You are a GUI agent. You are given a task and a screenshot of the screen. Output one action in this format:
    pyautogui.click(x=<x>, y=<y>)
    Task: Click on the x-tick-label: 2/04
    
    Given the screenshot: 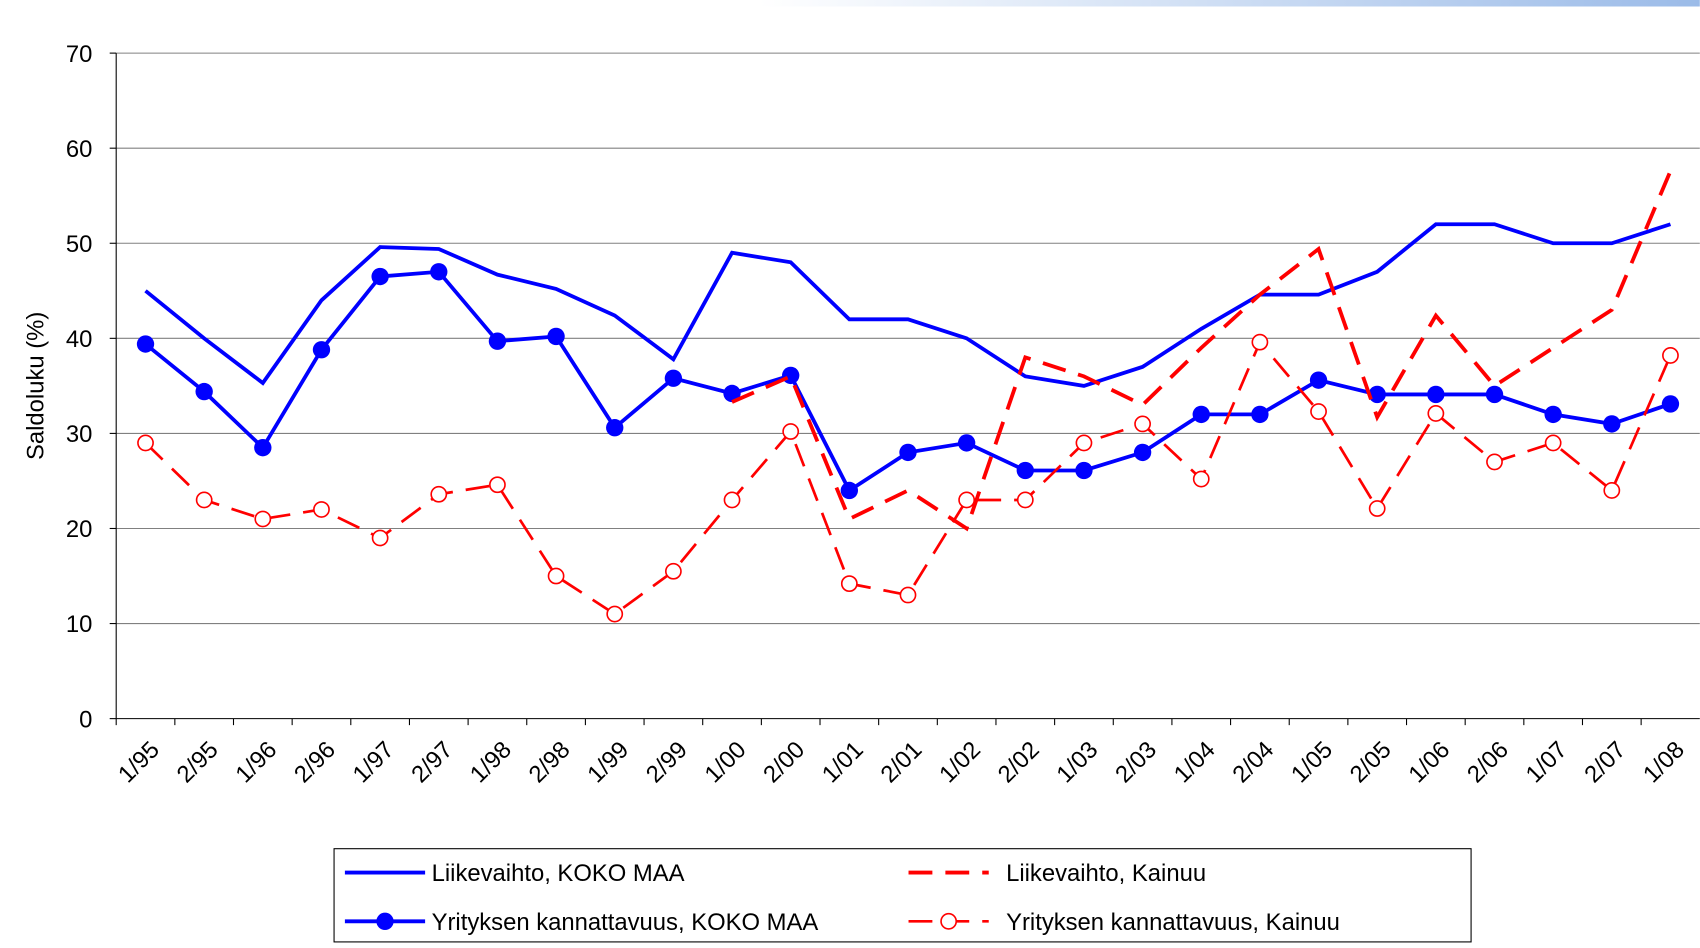 What is the action you would take?
    pyautogui.click(x=1253, y=762)
    